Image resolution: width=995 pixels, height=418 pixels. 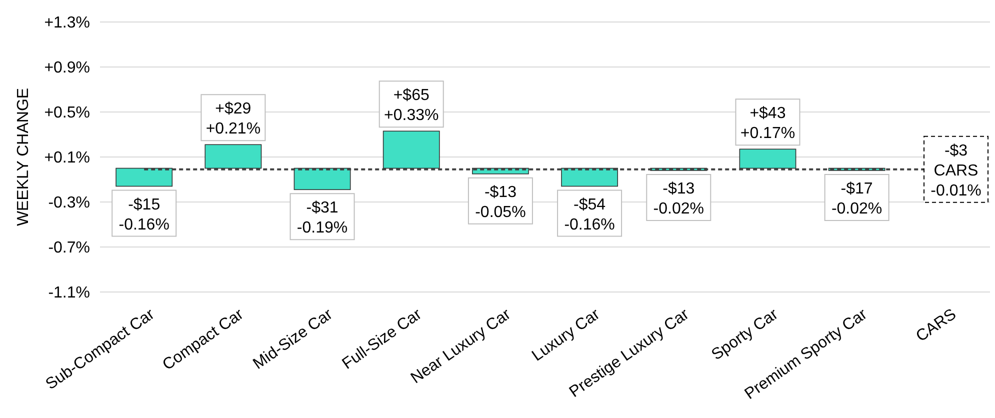 What do you see at coordinates (69, 203) in the screenshot?
I see `y-tick-label: -0.3%` at bounding box center [69, 203].